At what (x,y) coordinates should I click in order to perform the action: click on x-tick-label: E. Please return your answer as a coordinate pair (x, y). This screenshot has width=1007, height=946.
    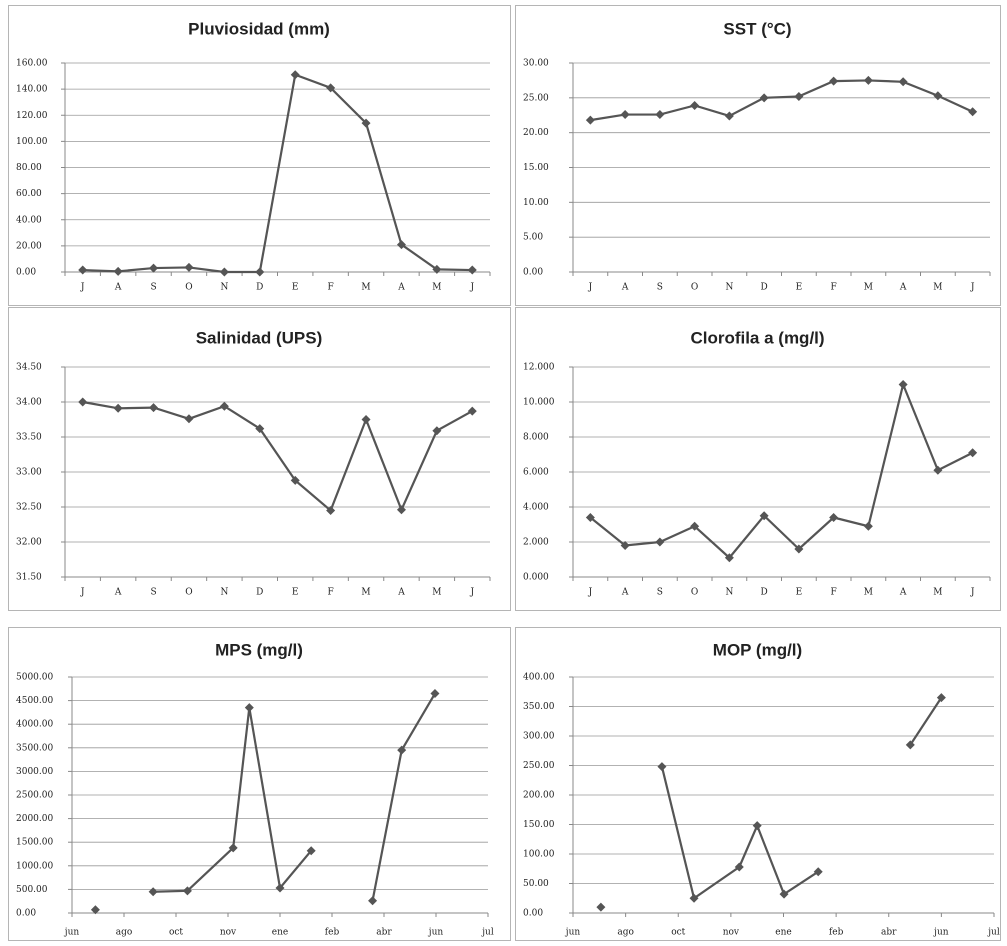
    Looking at the image, I should click on (295, 593).